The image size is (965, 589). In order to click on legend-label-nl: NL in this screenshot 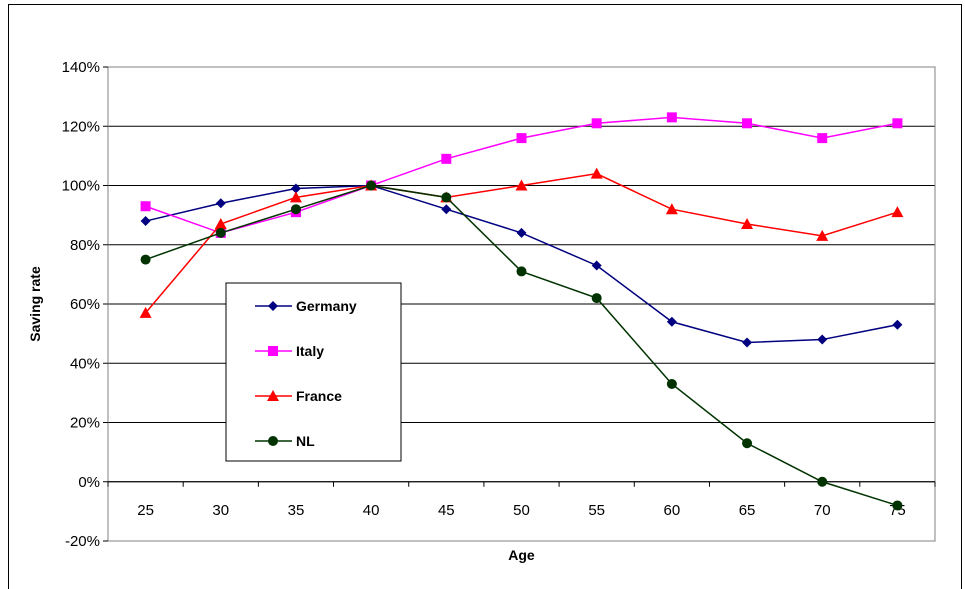, I will do `click(305, 441)`.